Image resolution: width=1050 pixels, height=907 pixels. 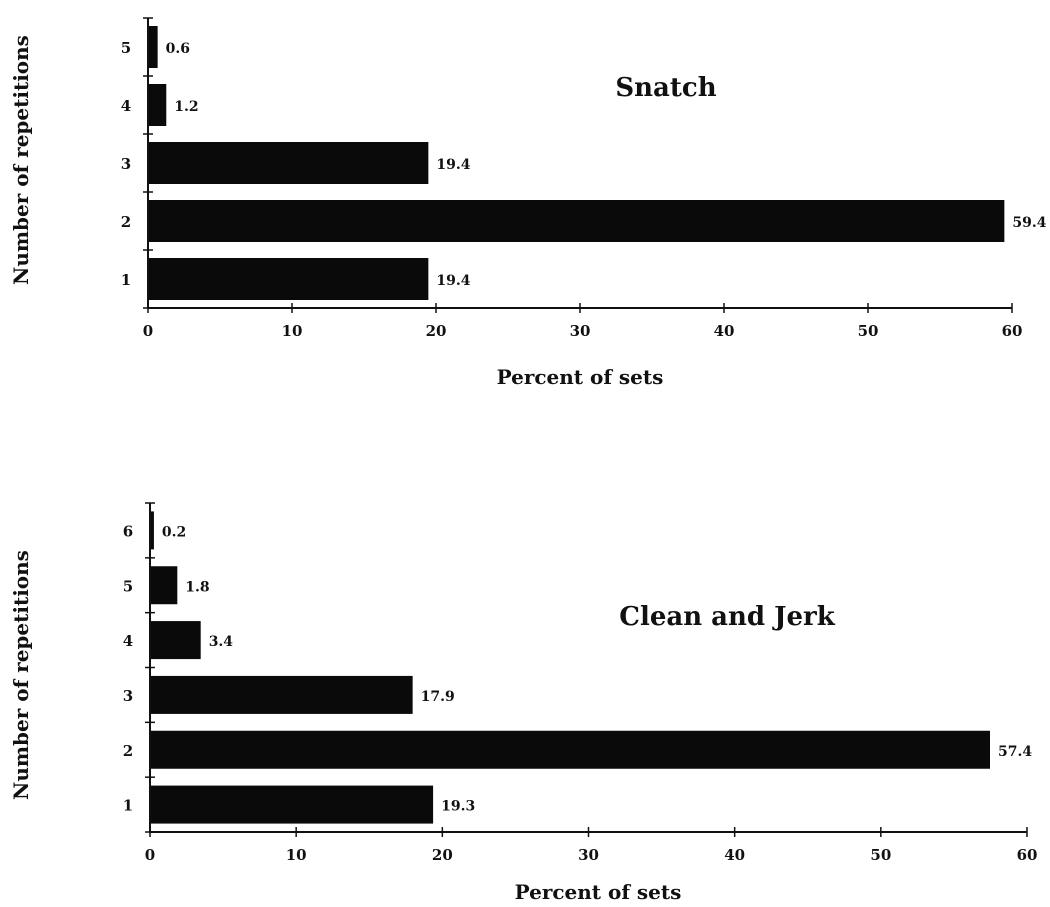 I want to click on bar-value-label: 0.2, so click(x=174, y=532).